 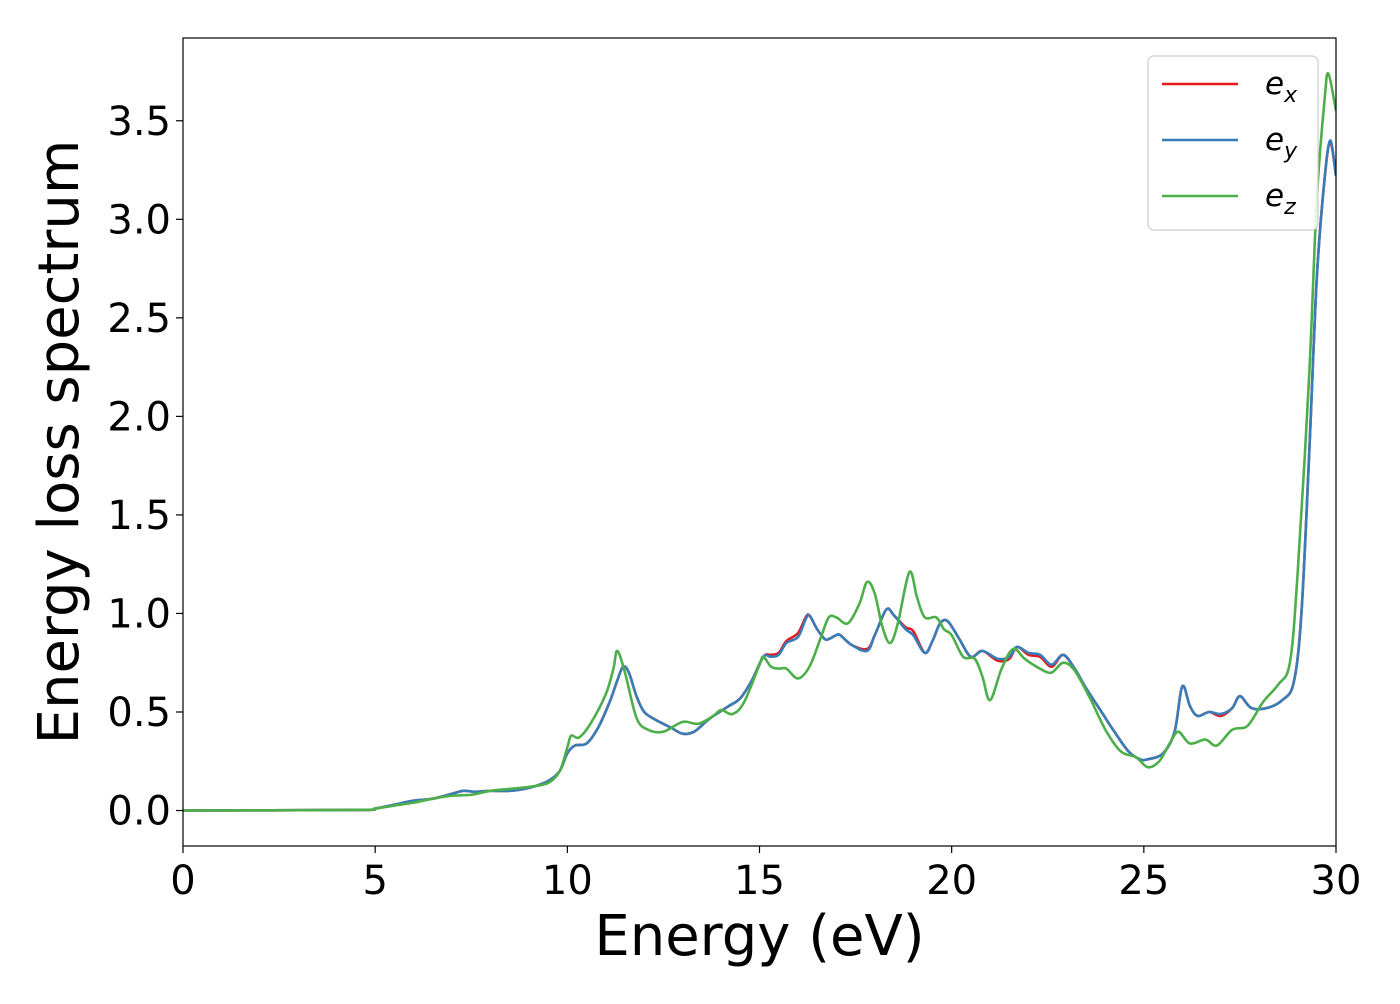 I want to click on y-tick-label: 3.5, so click(x=139, y=122).